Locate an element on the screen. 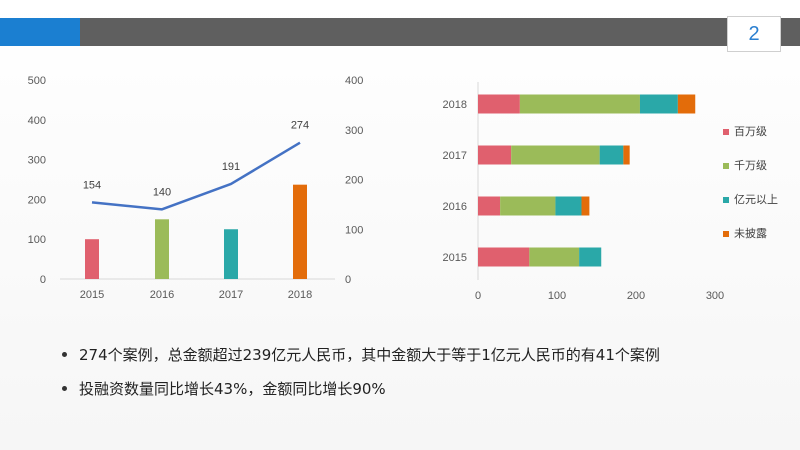  legend-label: 亿元以上 is located at coordinates (756, 199).